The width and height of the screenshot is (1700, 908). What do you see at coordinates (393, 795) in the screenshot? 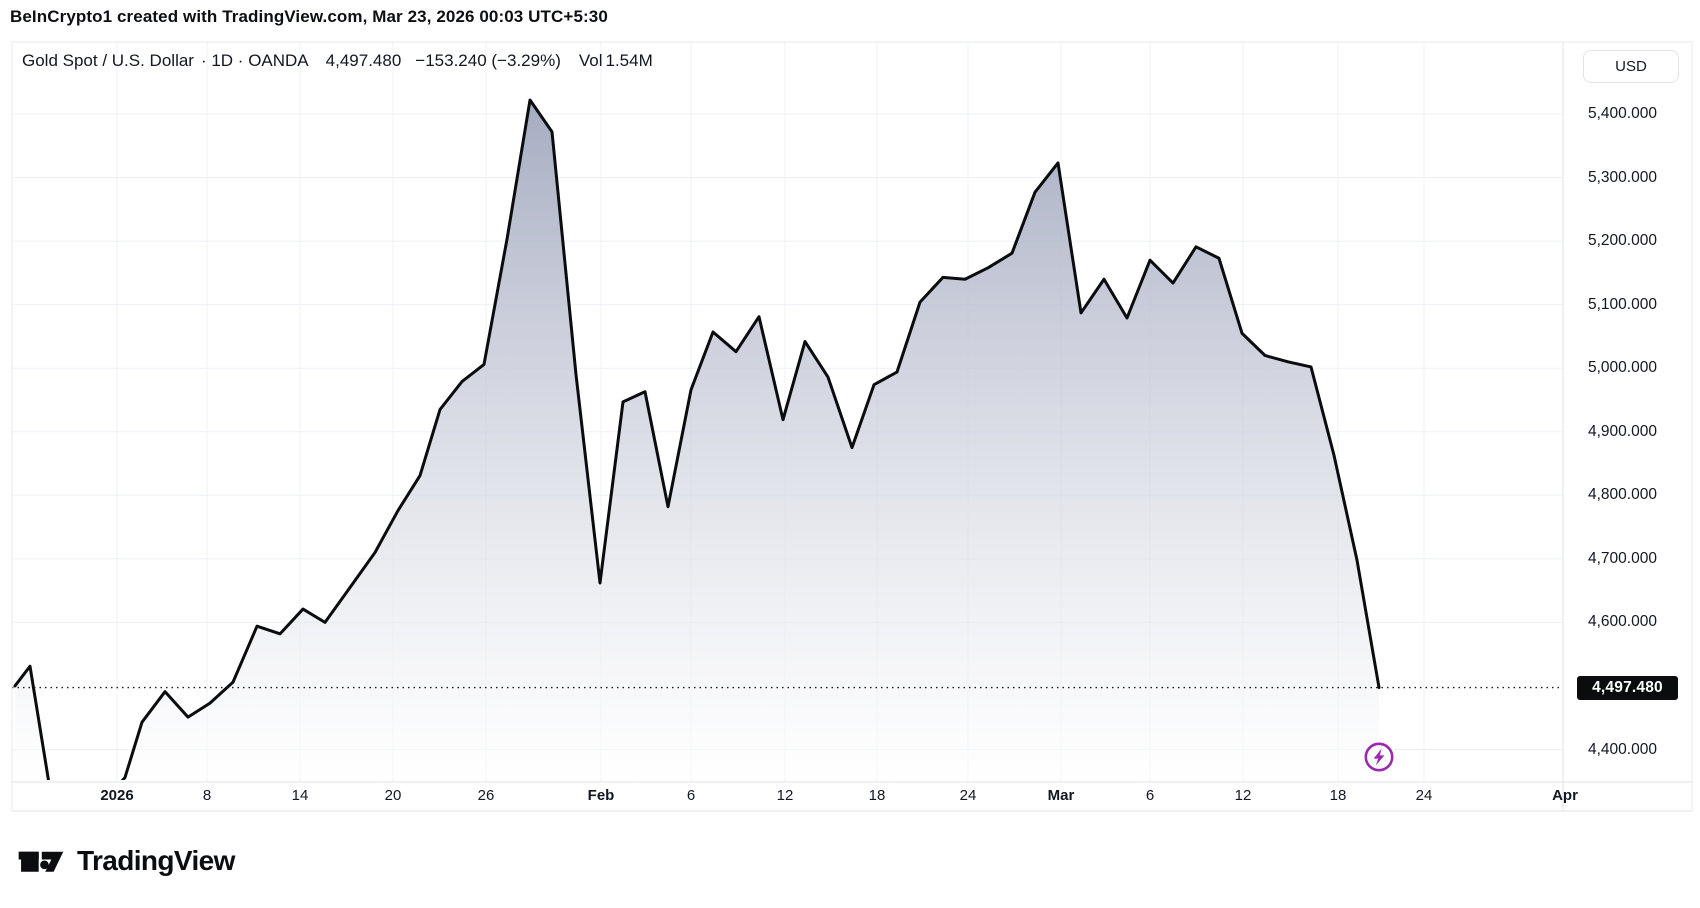
I see `time-axis-label: 20` at bounding box center [393, 795].